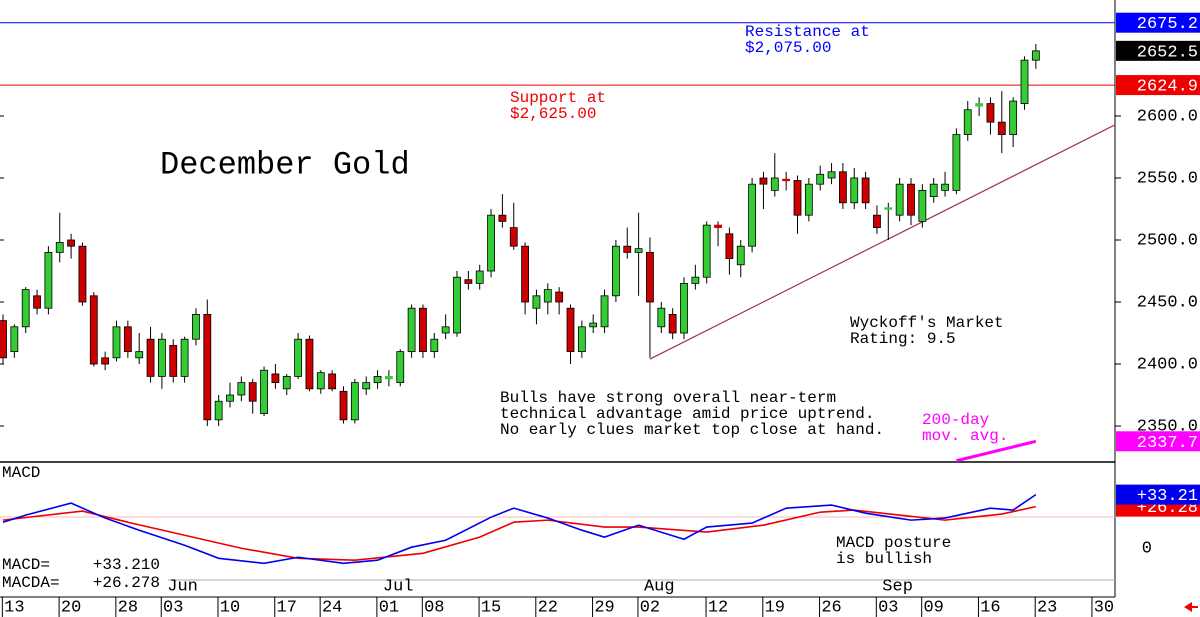 Image resolution: width=1200 pixels, height=617 pixels. I want to click on support-annotation: Support at, so click(558, 98).